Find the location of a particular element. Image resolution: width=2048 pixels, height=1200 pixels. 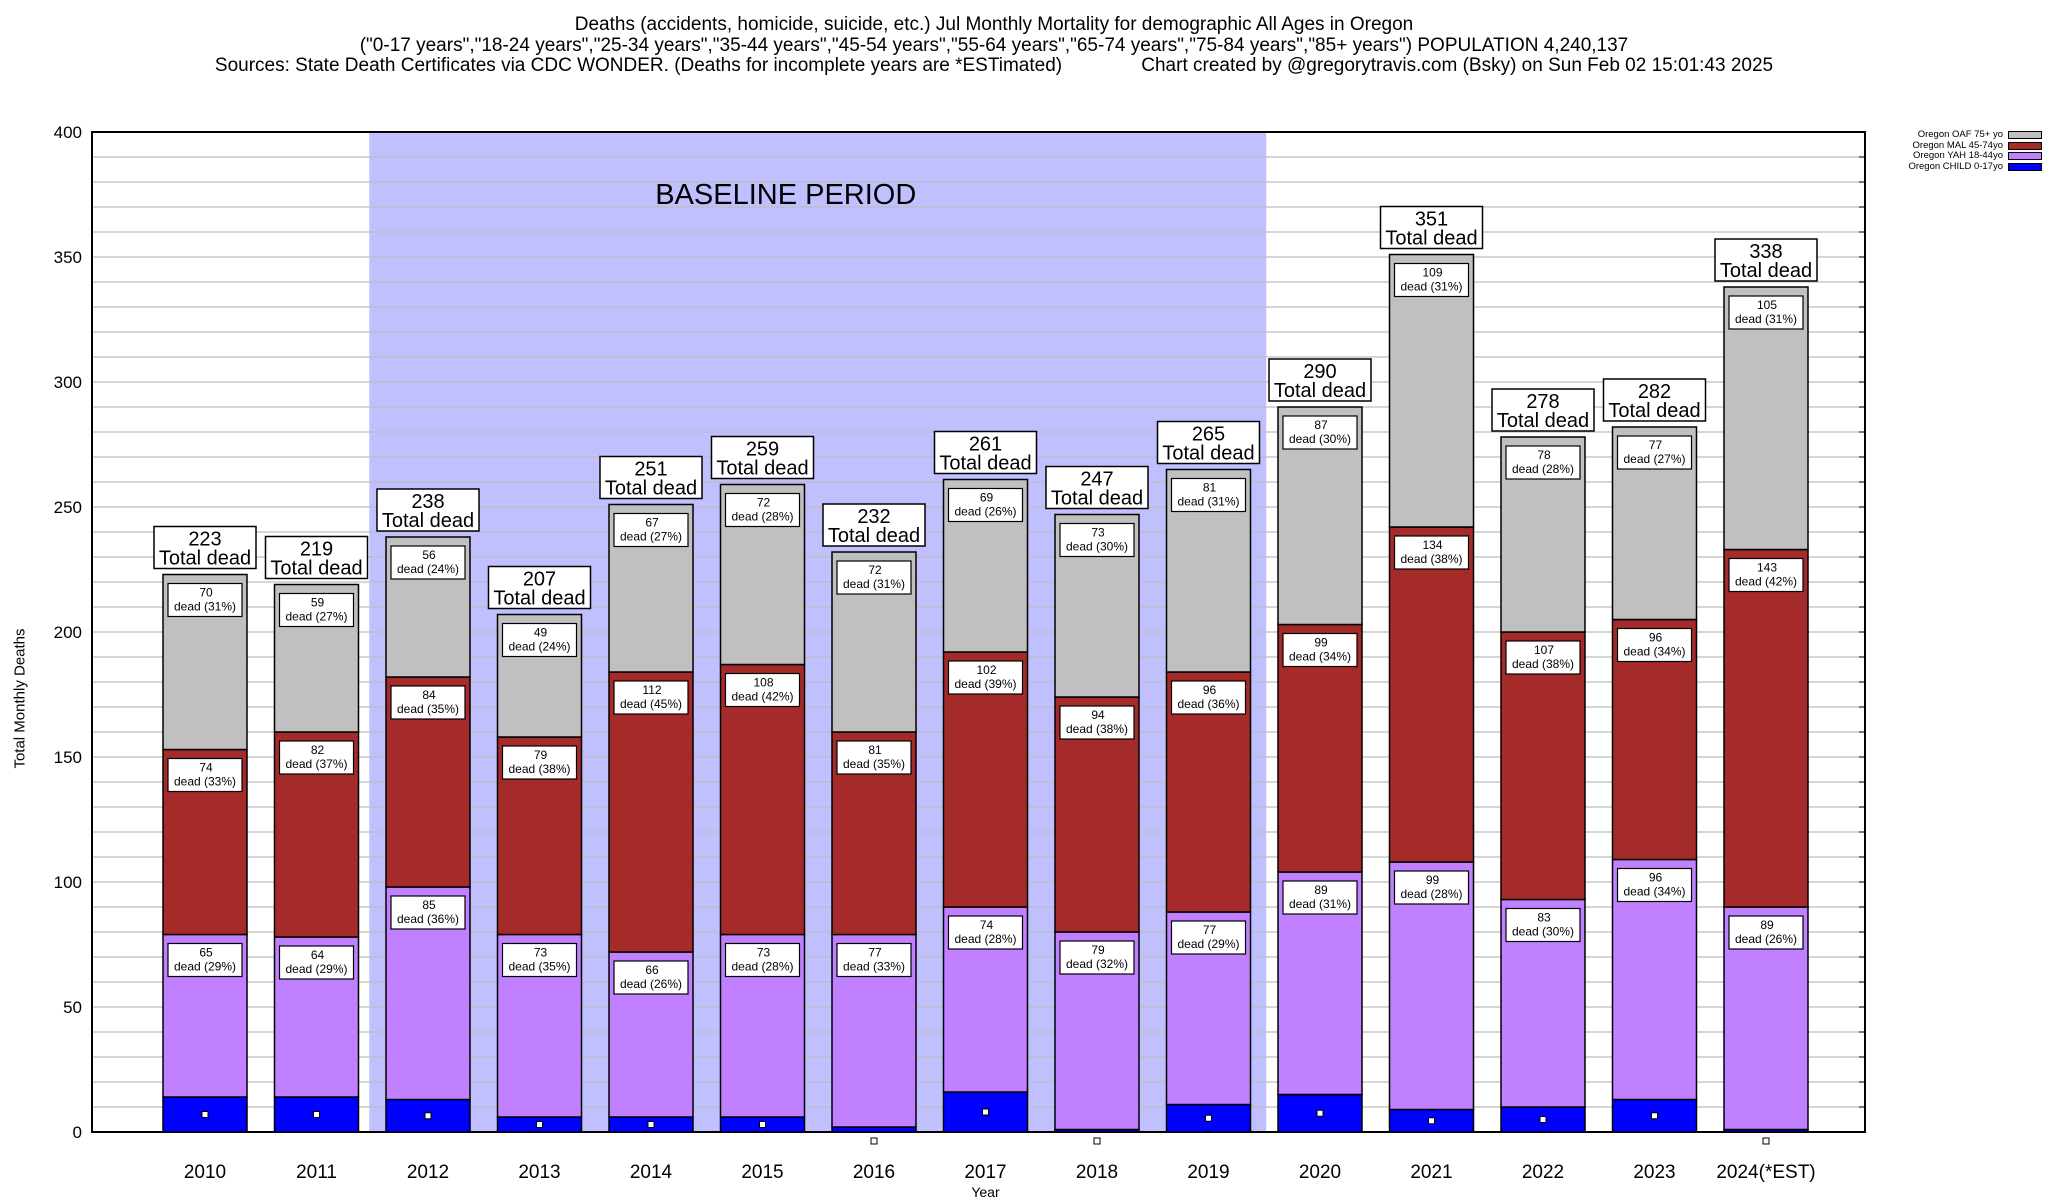

x-tick-label: 2018 is located at coordinates (1097, 1172).